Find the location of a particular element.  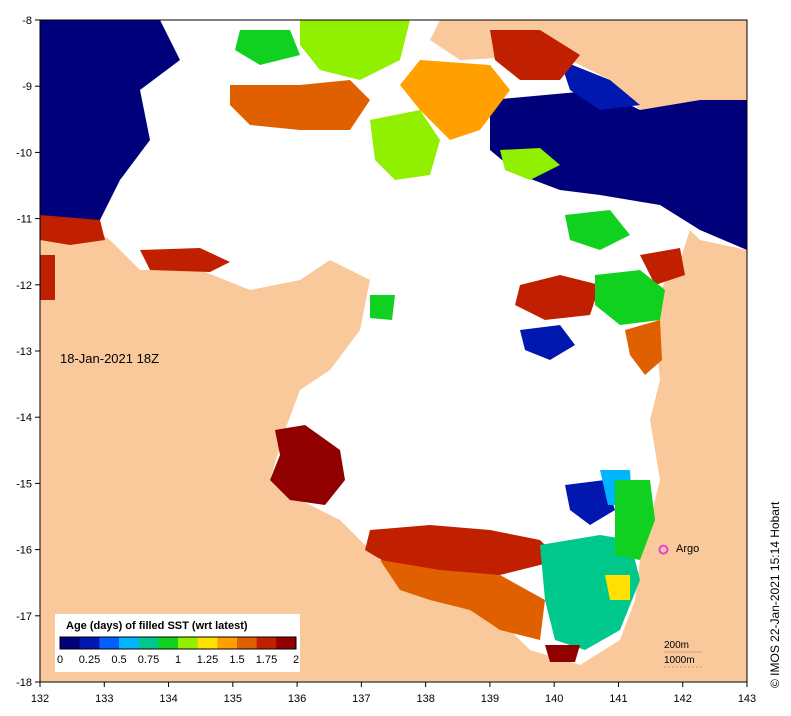

map-date-label: 18-Jan-2021 18Z is located at coordinates (110, 358).